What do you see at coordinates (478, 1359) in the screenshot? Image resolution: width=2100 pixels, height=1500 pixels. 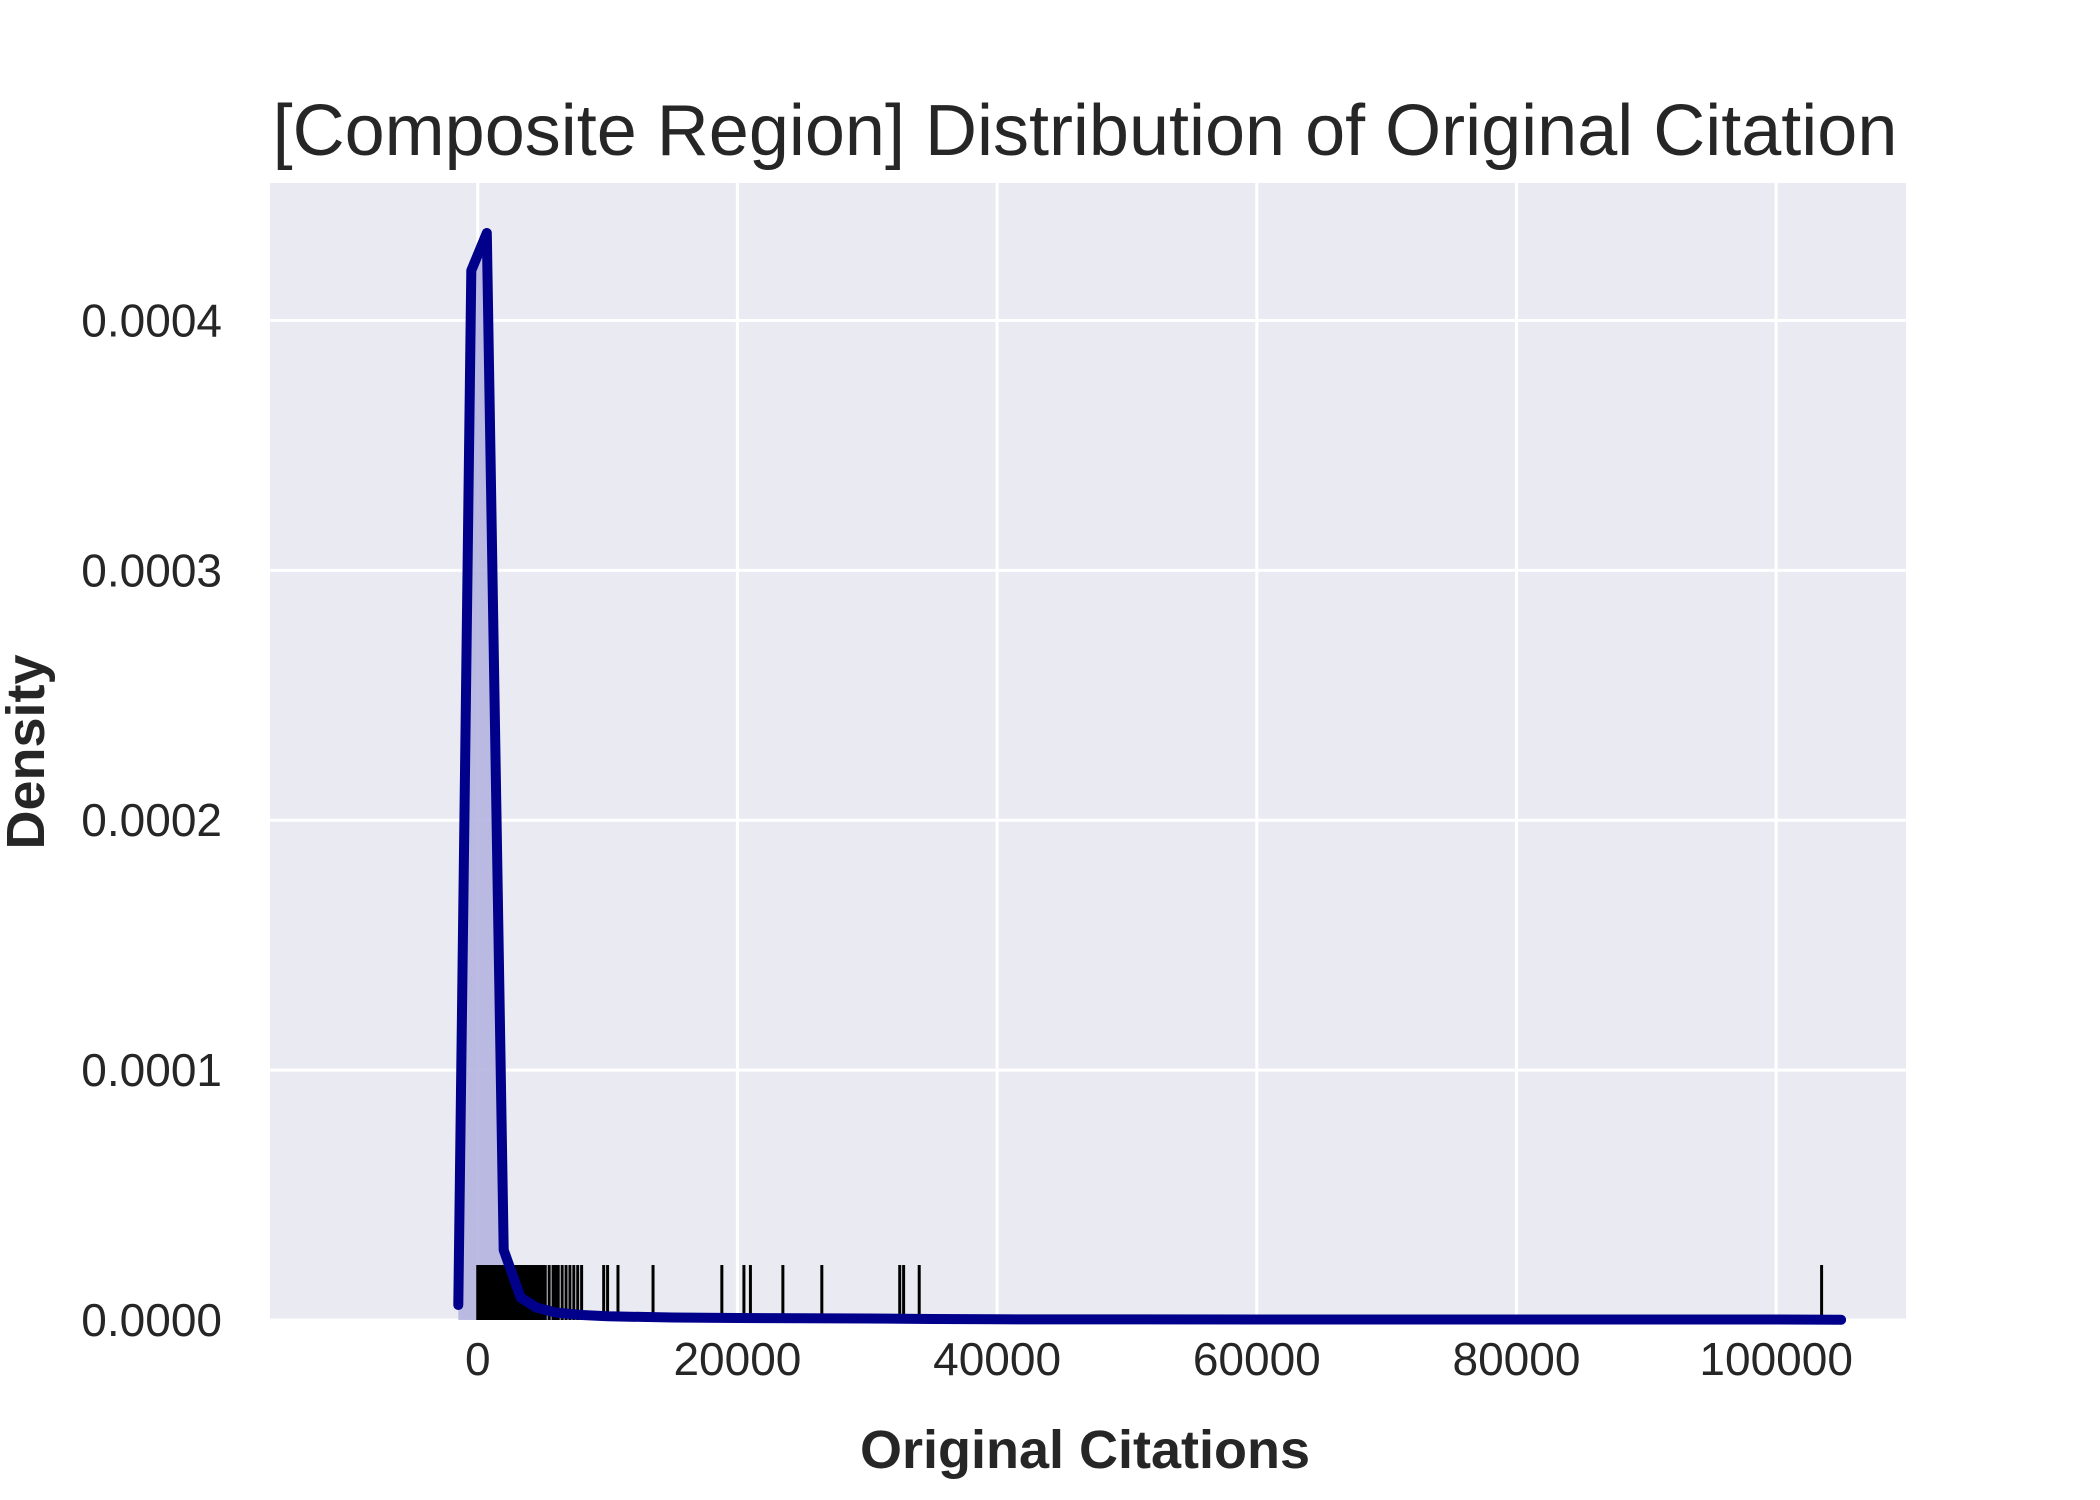 I see `x-tick-label: 0` at bounding box center [478, 1359].